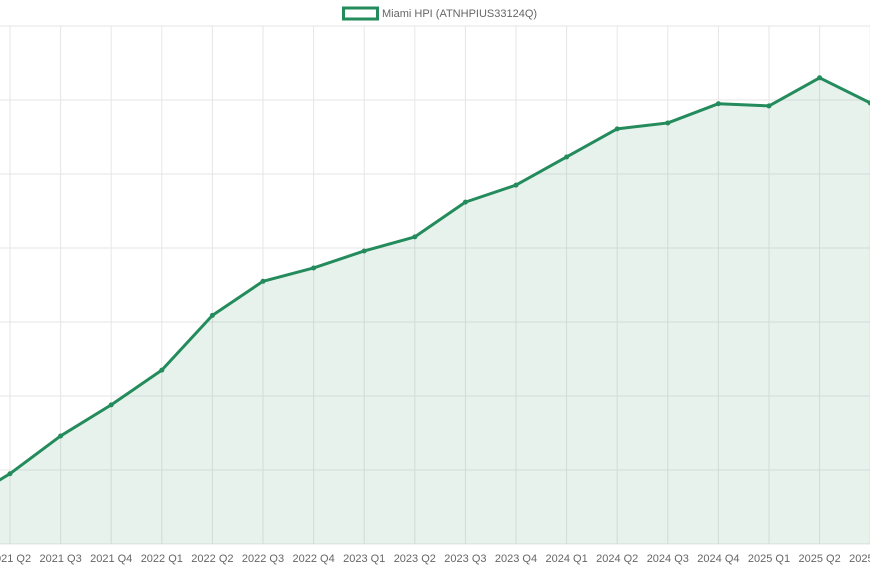 The height and width of the screenshot is (570, 870). Describe the element at coordinates (263, 559) in the screenshot. I see `x-tick-label: 2022 Q3` at that location.